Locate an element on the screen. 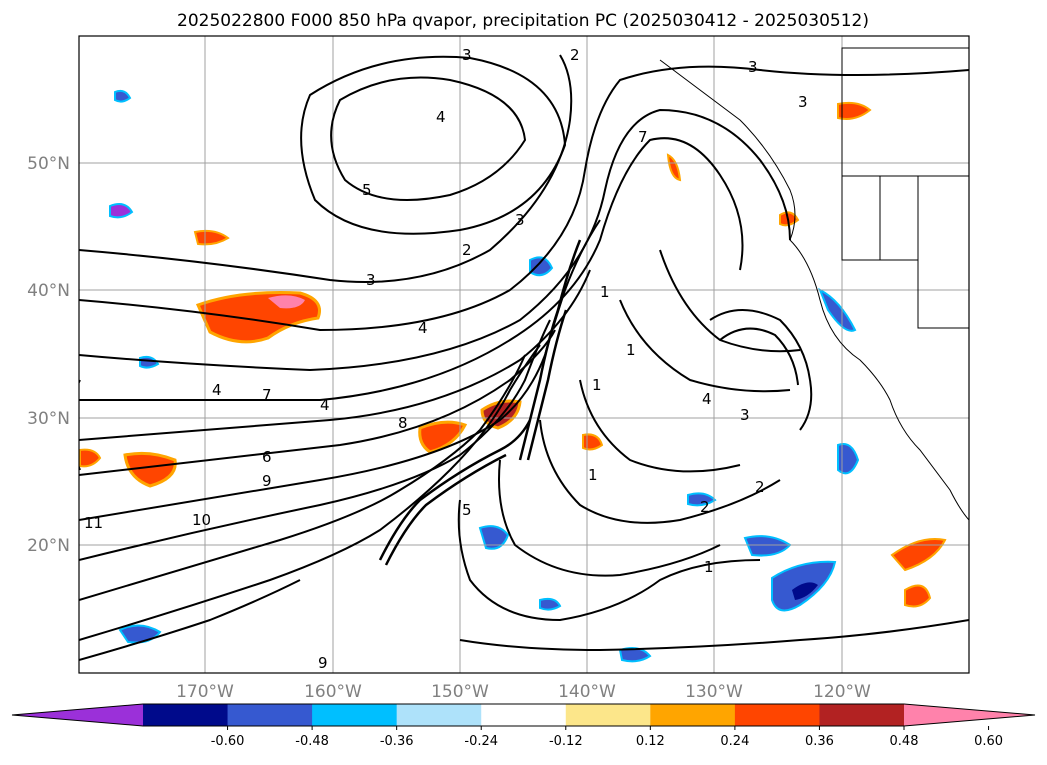  colorbar-tick-label: 0.24 is located at coordinates (734, 741).